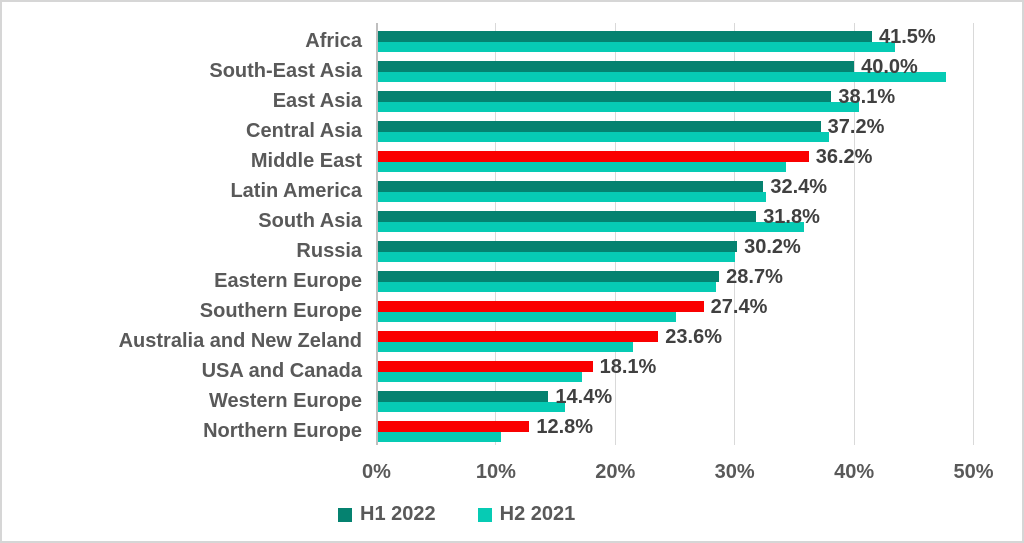  What do you see at coordinates (484, 514) in the screenshot?
I see `legend-swatch-h2-2021` at bounding box center [484, 514].